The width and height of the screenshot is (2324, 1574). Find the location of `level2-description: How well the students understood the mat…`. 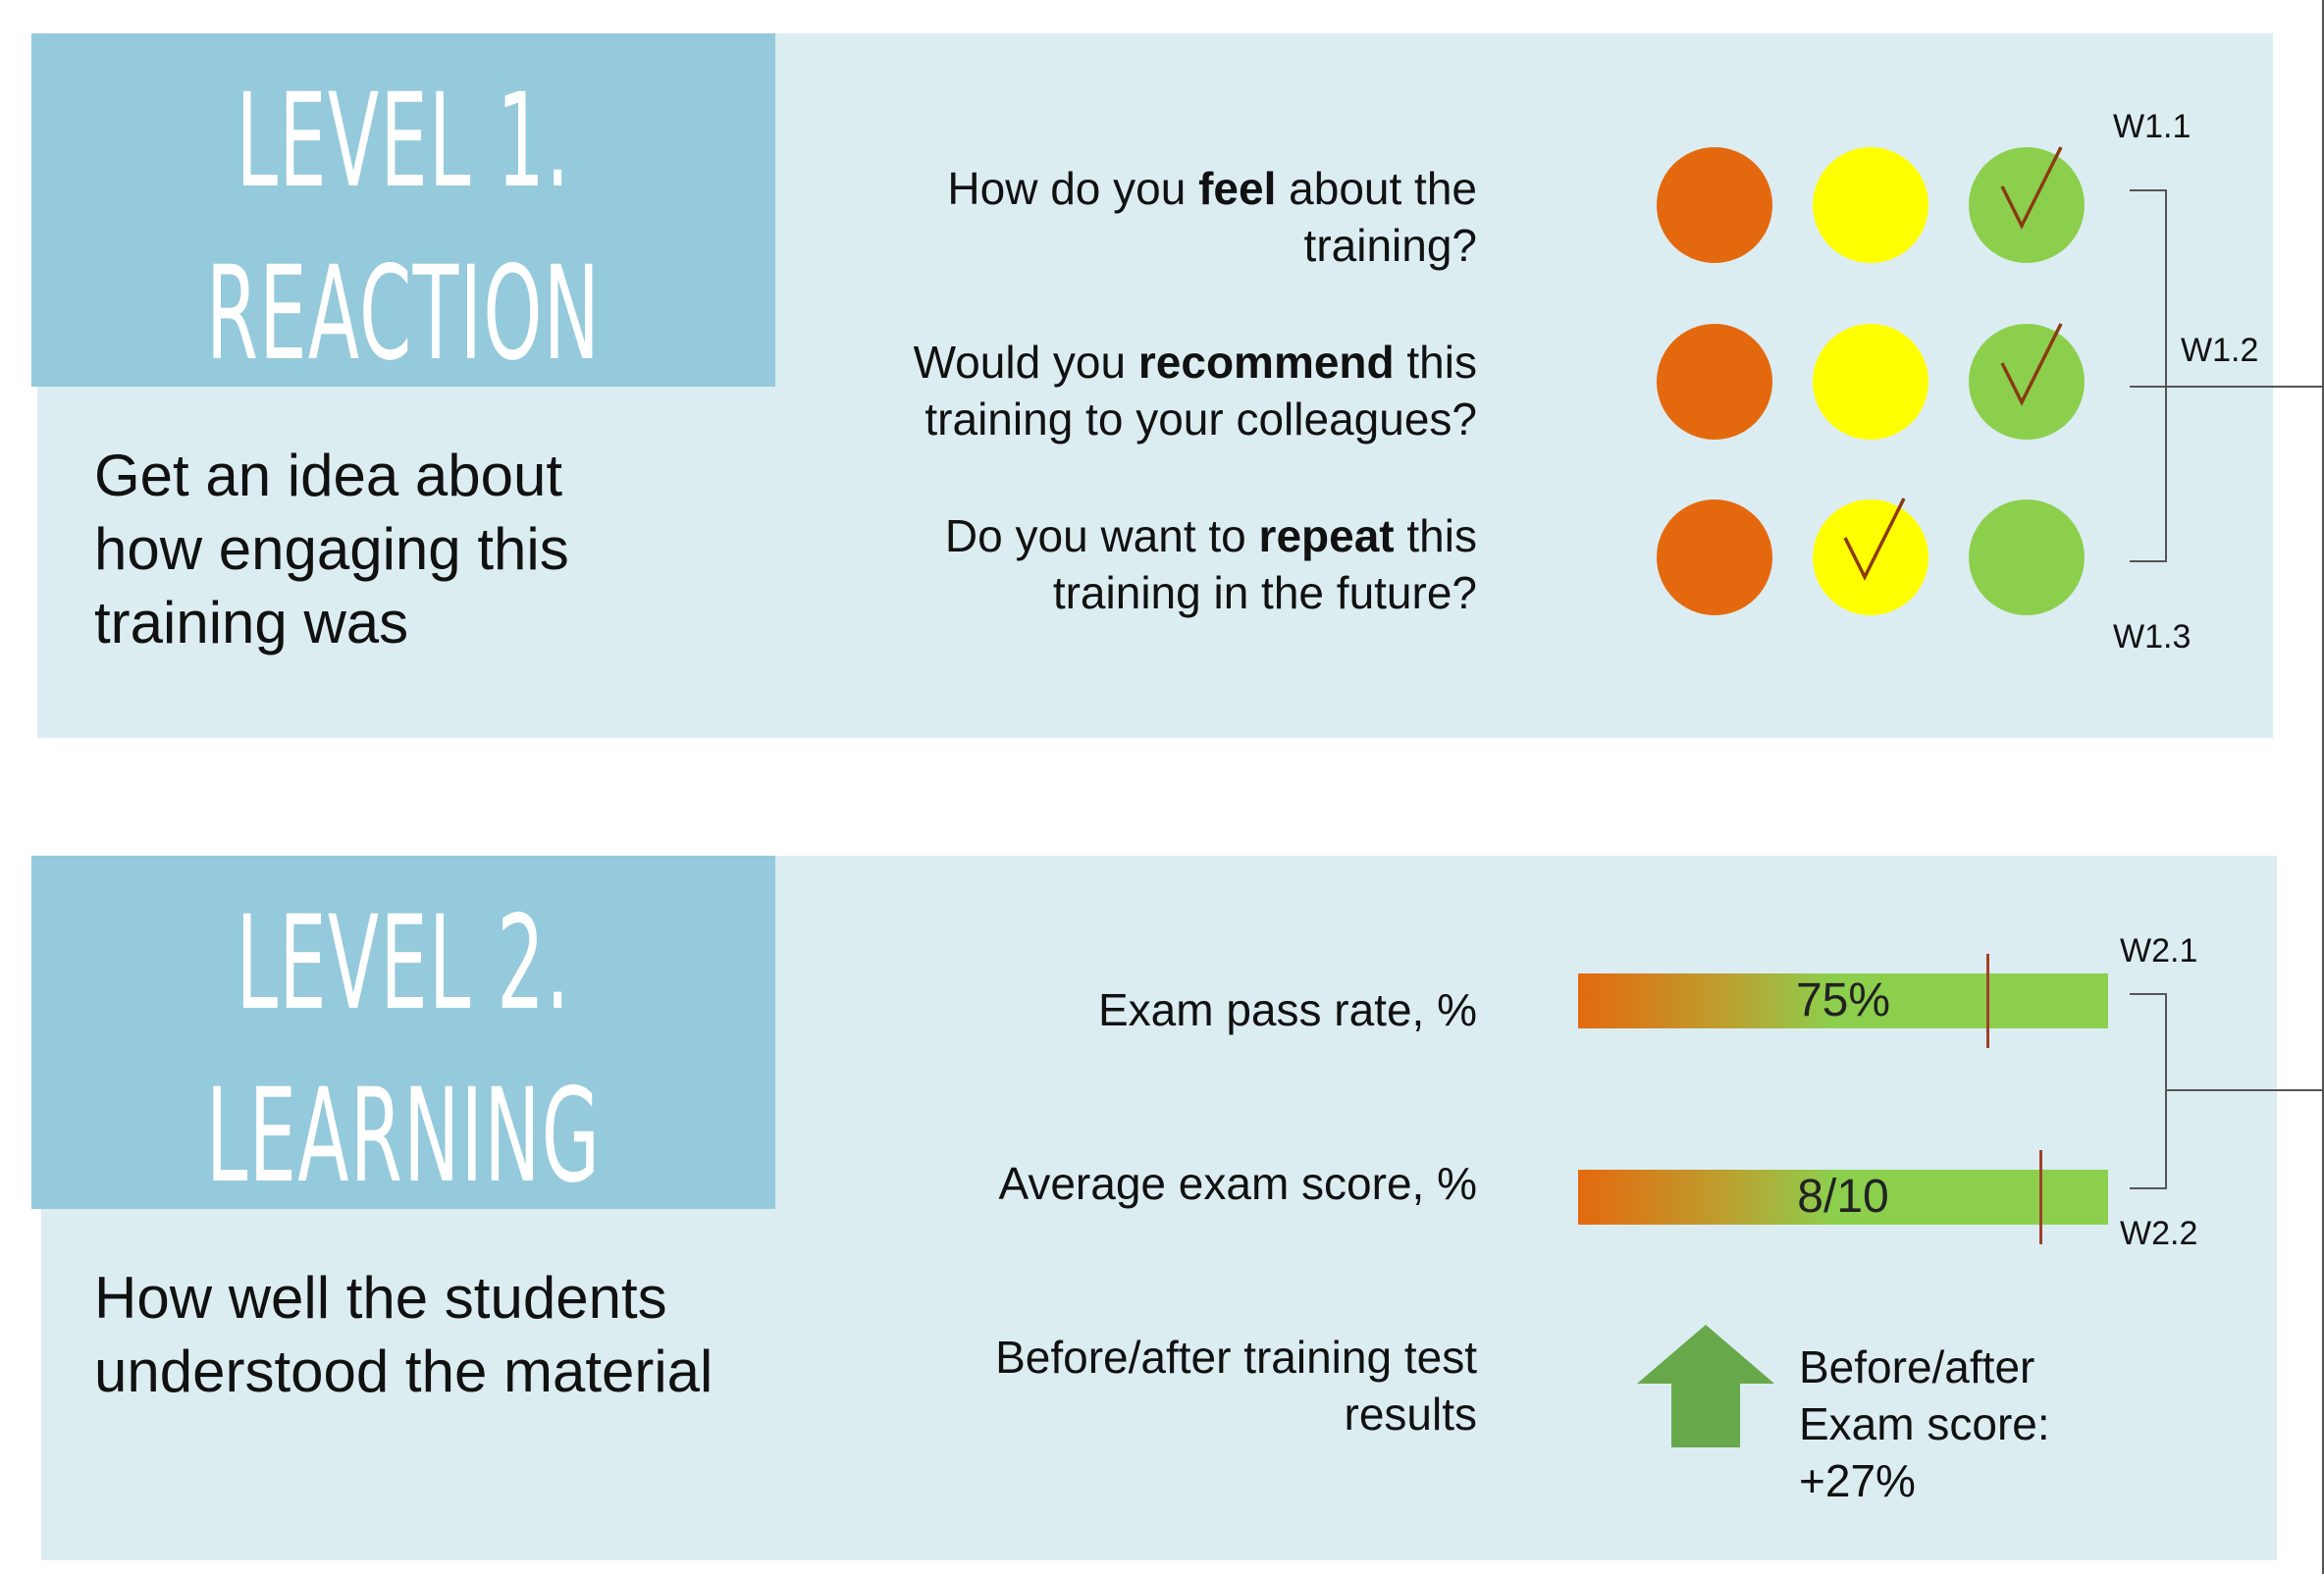

level2-description: How well the students understood the mat… is located at coordinates (403, 1334).